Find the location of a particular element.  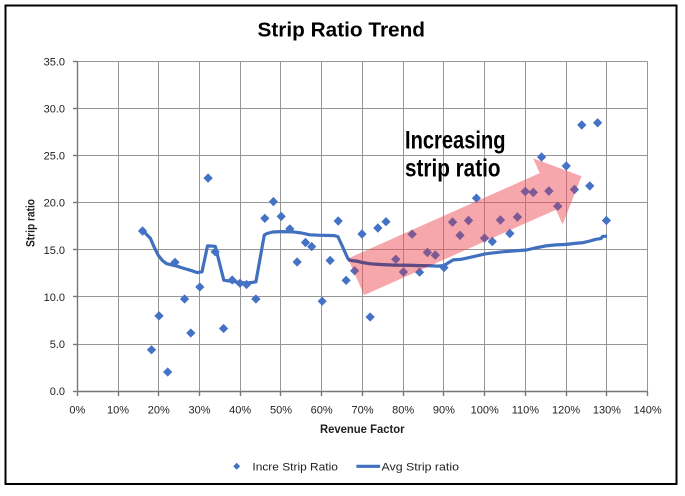

svg-text: strip ratio is located at coordinates (453, 169).